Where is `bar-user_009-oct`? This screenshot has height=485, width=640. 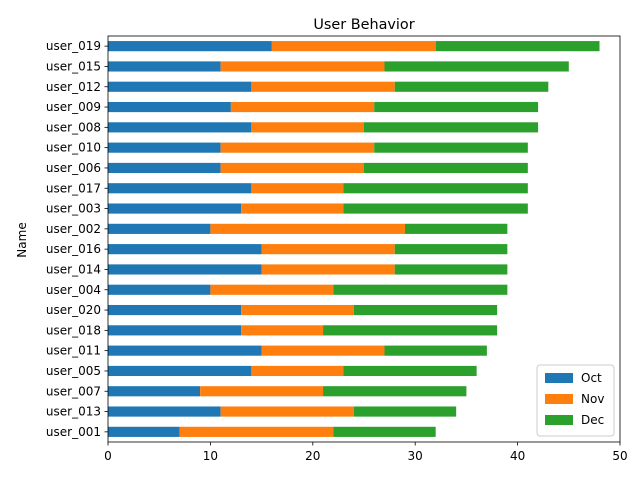 bar-user_009-oct is located at coordinates (169, 107).